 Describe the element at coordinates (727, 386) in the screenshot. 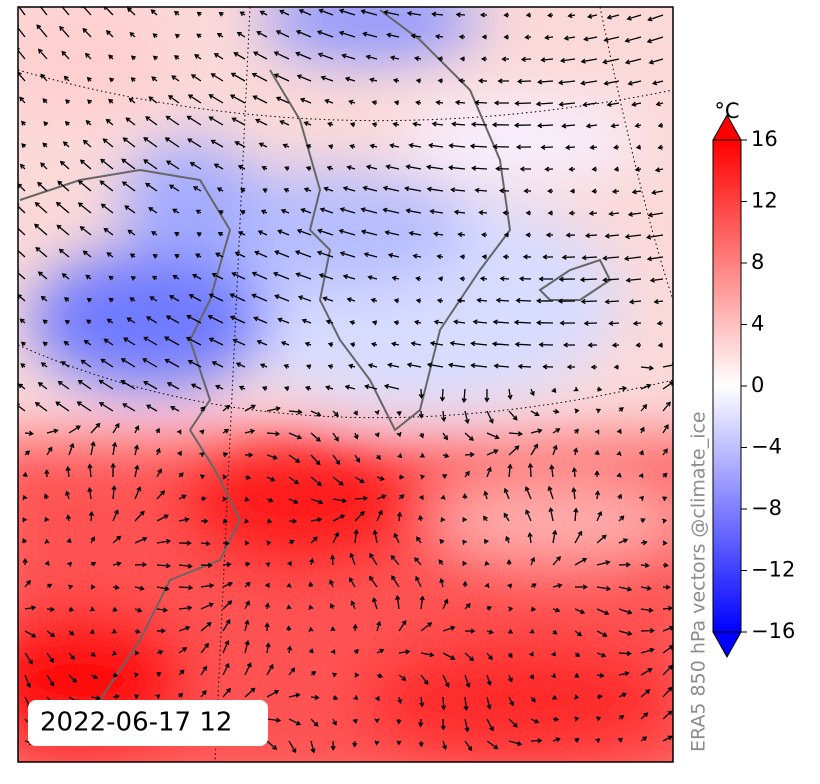

I see `colorbar-body` at that location.